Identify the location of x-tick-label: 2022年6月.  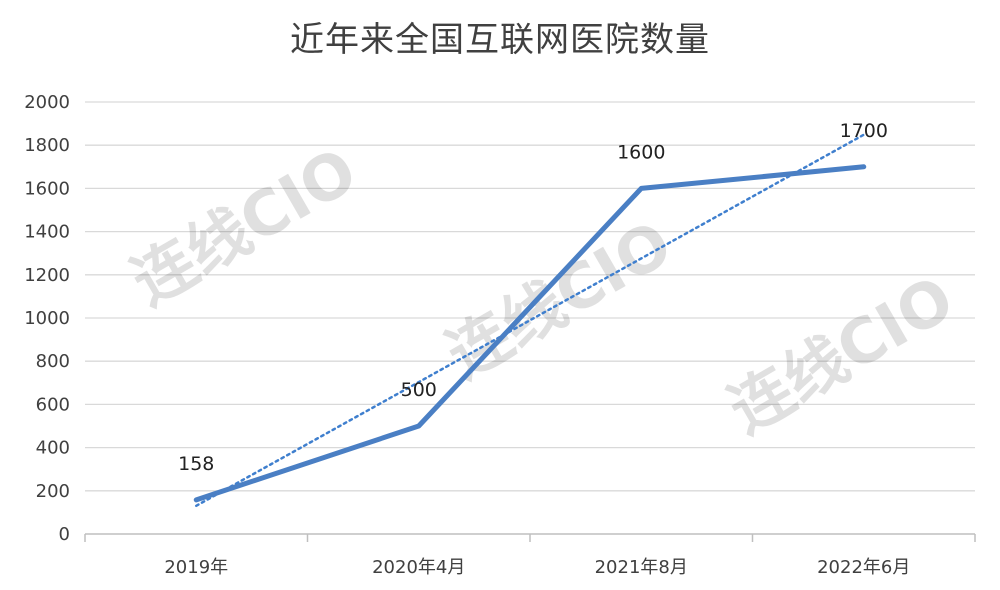
(863, 567).